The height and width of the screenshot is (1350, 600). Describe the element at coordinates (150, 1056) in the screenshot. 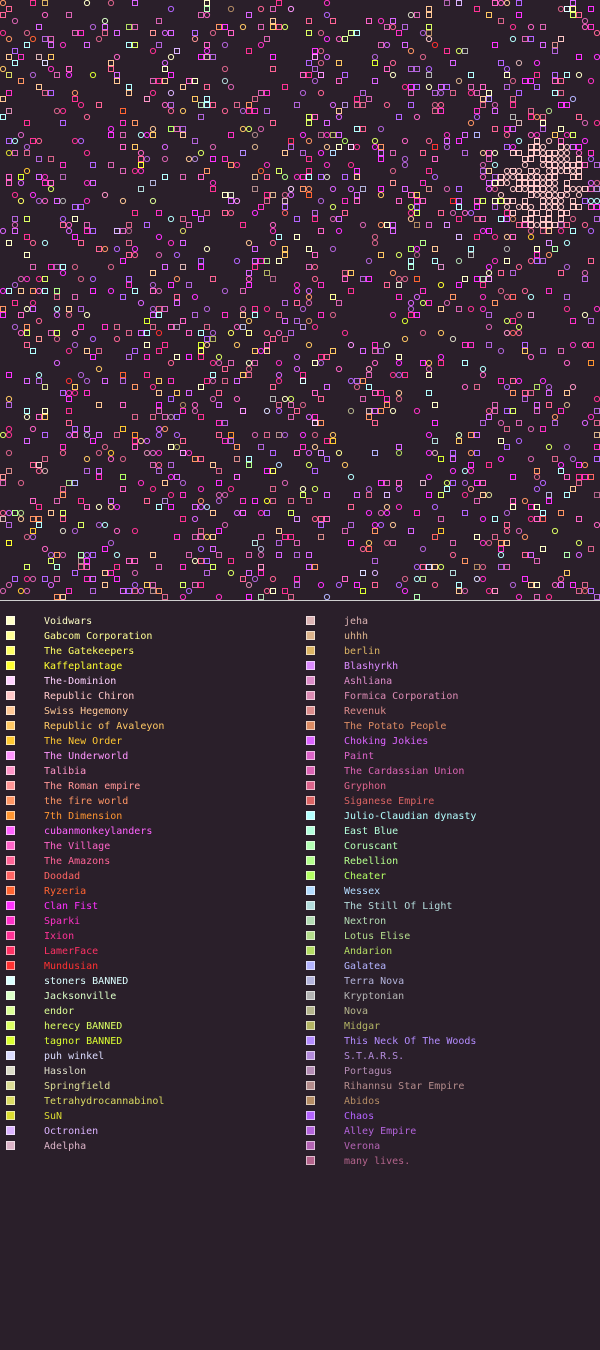

I see `legend-item: puh winkel` at that location.